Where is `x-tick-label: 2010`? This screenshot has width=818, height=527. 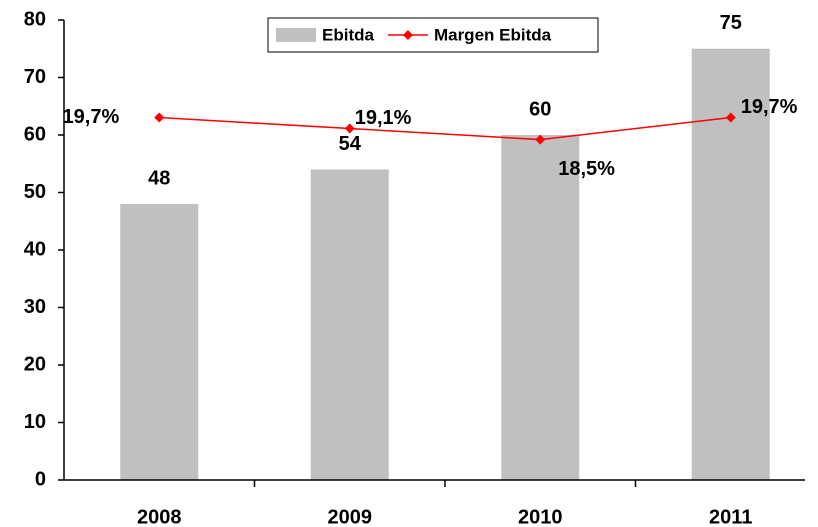
x-tick-label: 2010 is located at coordinates (540, 516).